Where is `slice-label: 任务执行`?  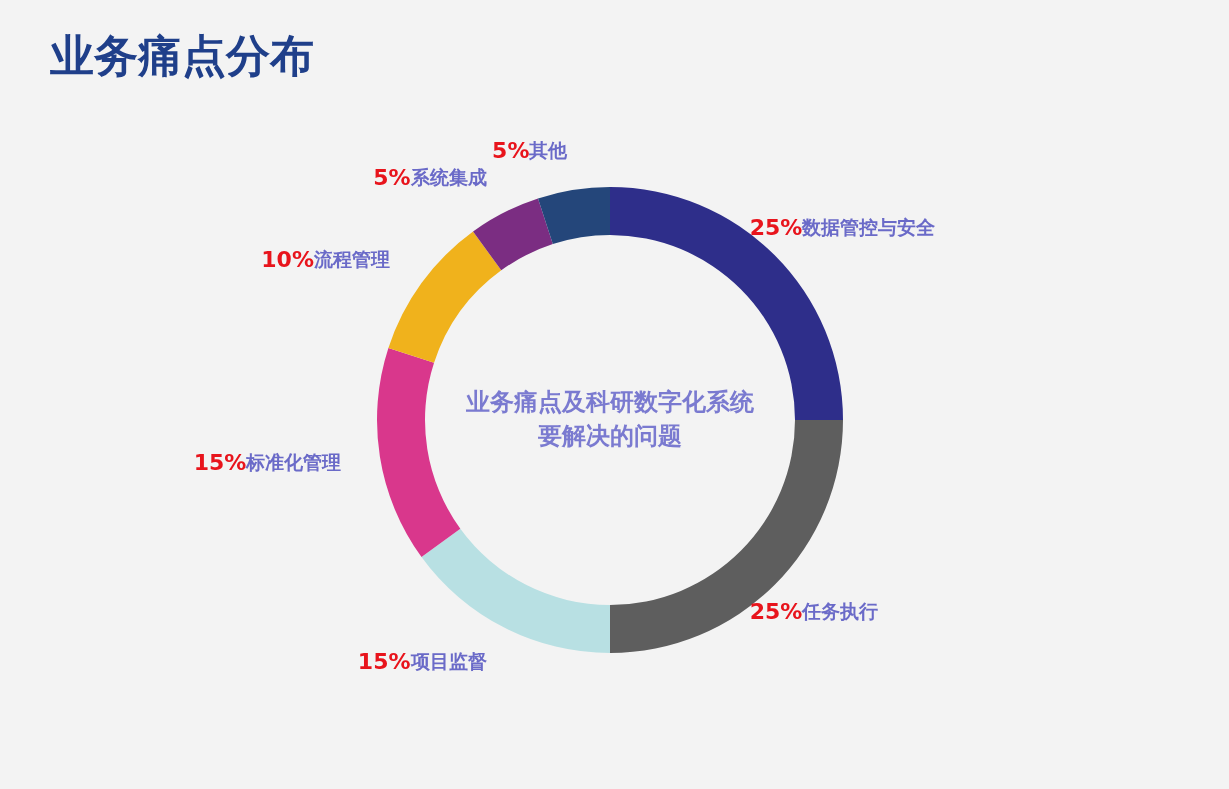
slice-label: 任务执行 is located at coordinates (840, 611).